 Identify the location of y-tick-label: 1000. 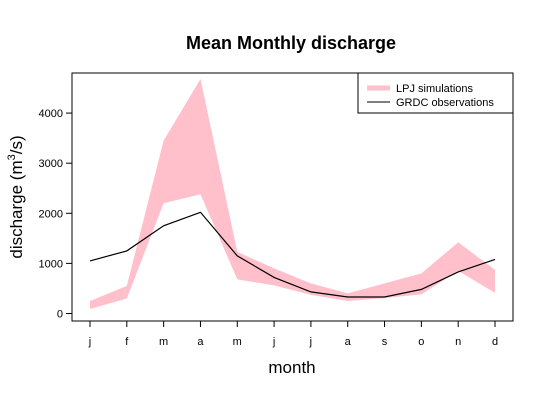
(51, 264).